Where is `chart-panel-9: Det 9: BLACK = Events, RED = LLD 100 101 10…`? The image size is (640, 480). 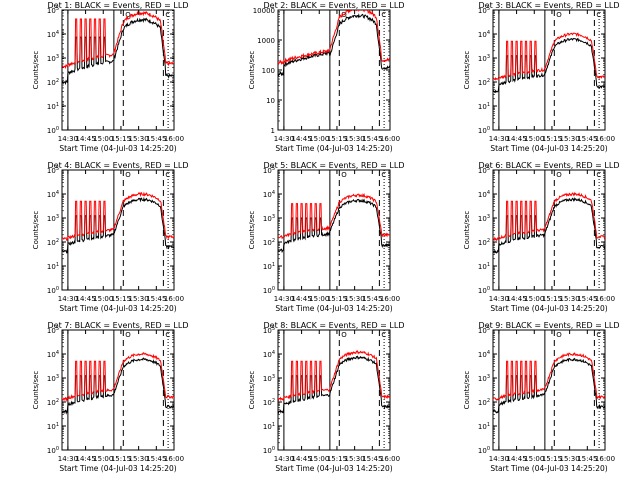 chart-panel-9: Det 9: BLACK = Events, RED = LLD 100 101 10… is located at coordinates (541, 397).